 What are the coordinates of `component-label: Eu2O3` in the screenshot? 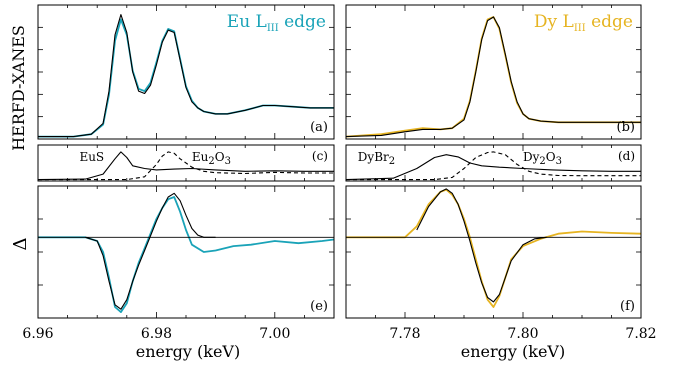 It's located at (211, 158).